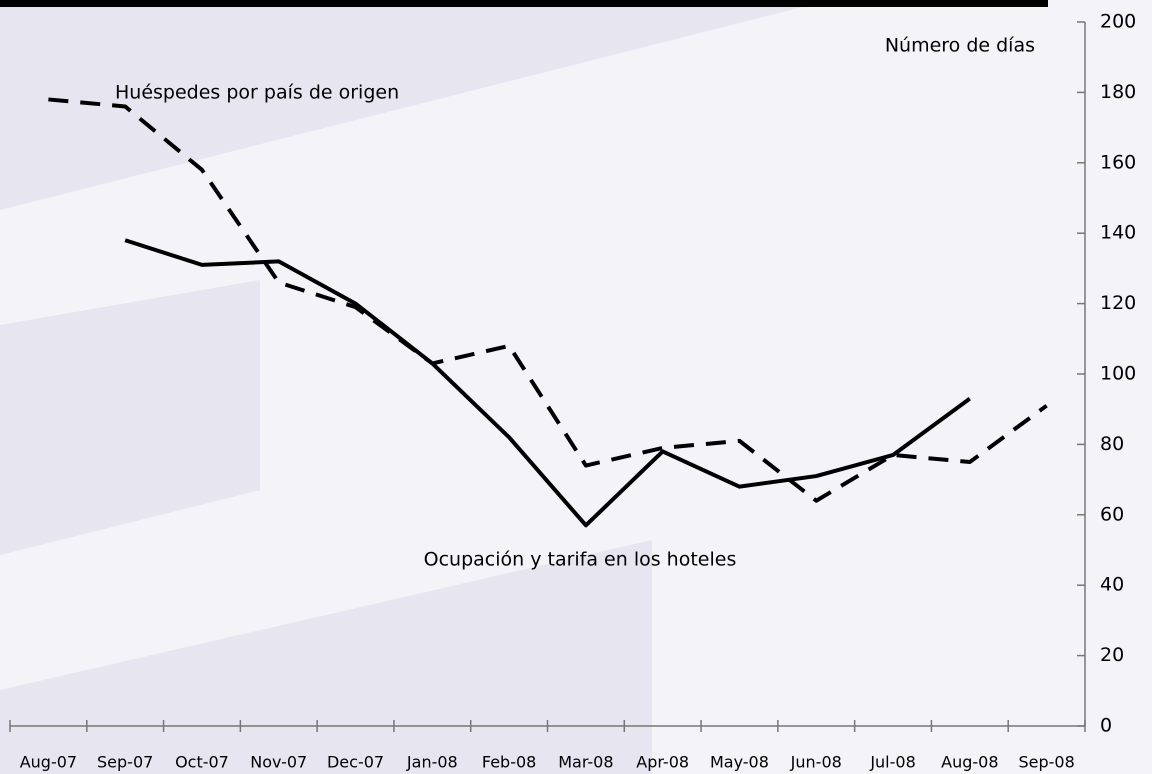 The height and width of the screenshot is (774, 1152). I want to click on x-tick-label: Sep-07, so click(125, 762).